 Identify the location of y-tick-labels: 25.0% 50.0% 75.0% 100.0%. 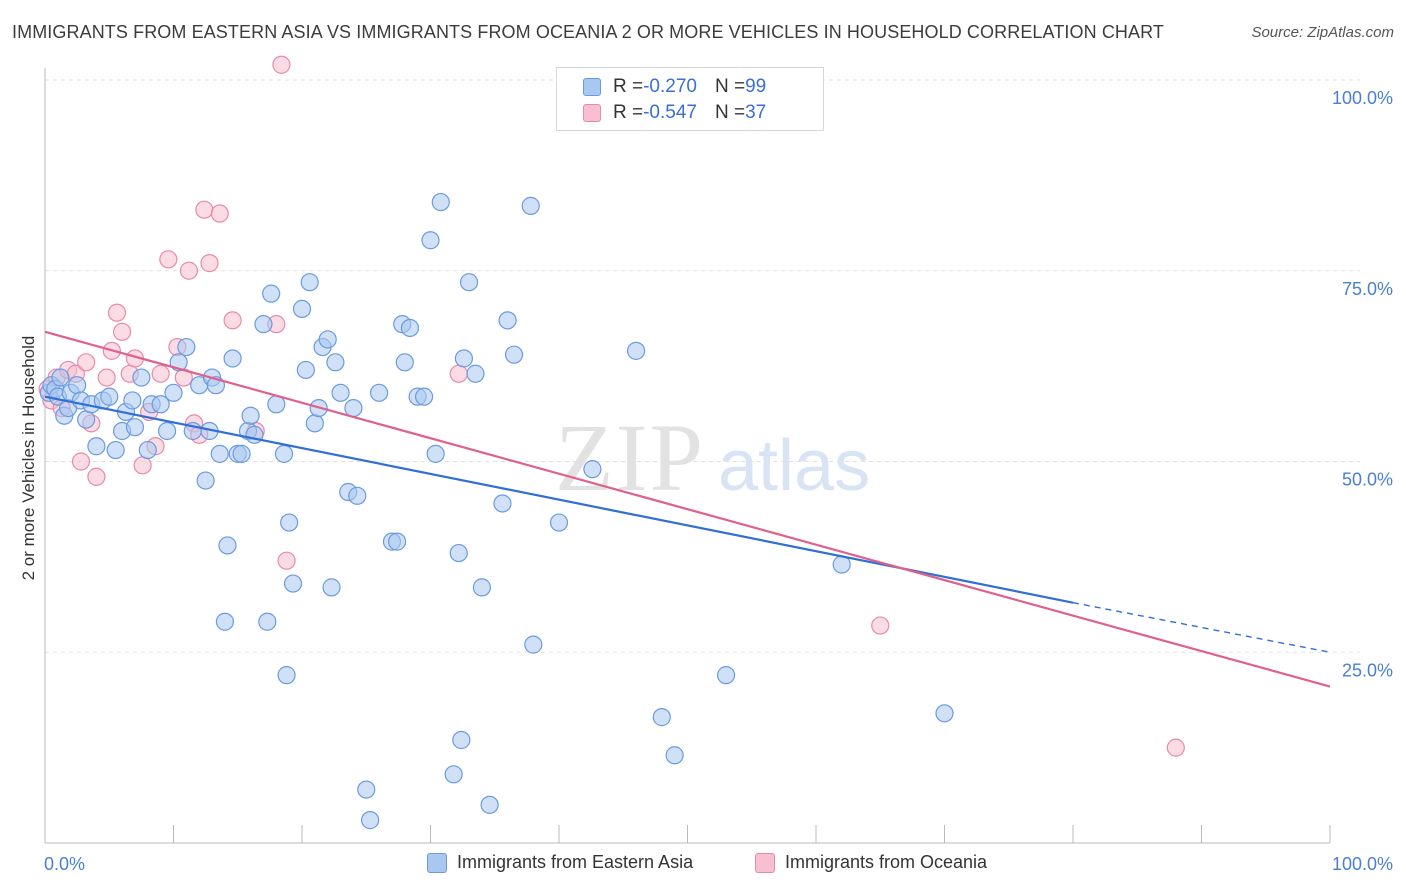
(1362, 384).